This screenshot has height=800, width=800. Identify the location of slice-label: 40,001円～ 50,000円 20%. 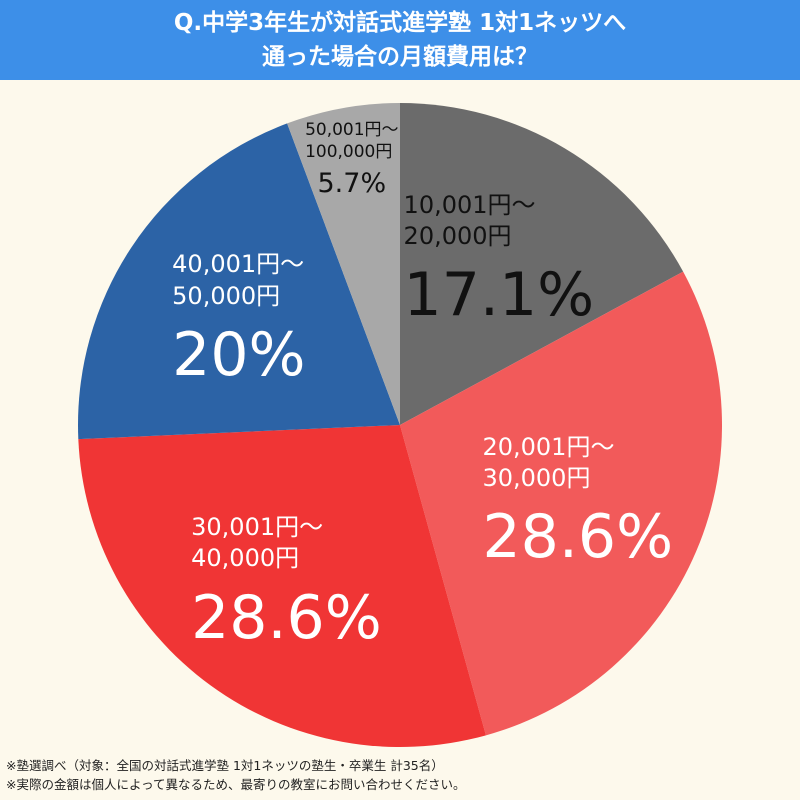
(238, 318).